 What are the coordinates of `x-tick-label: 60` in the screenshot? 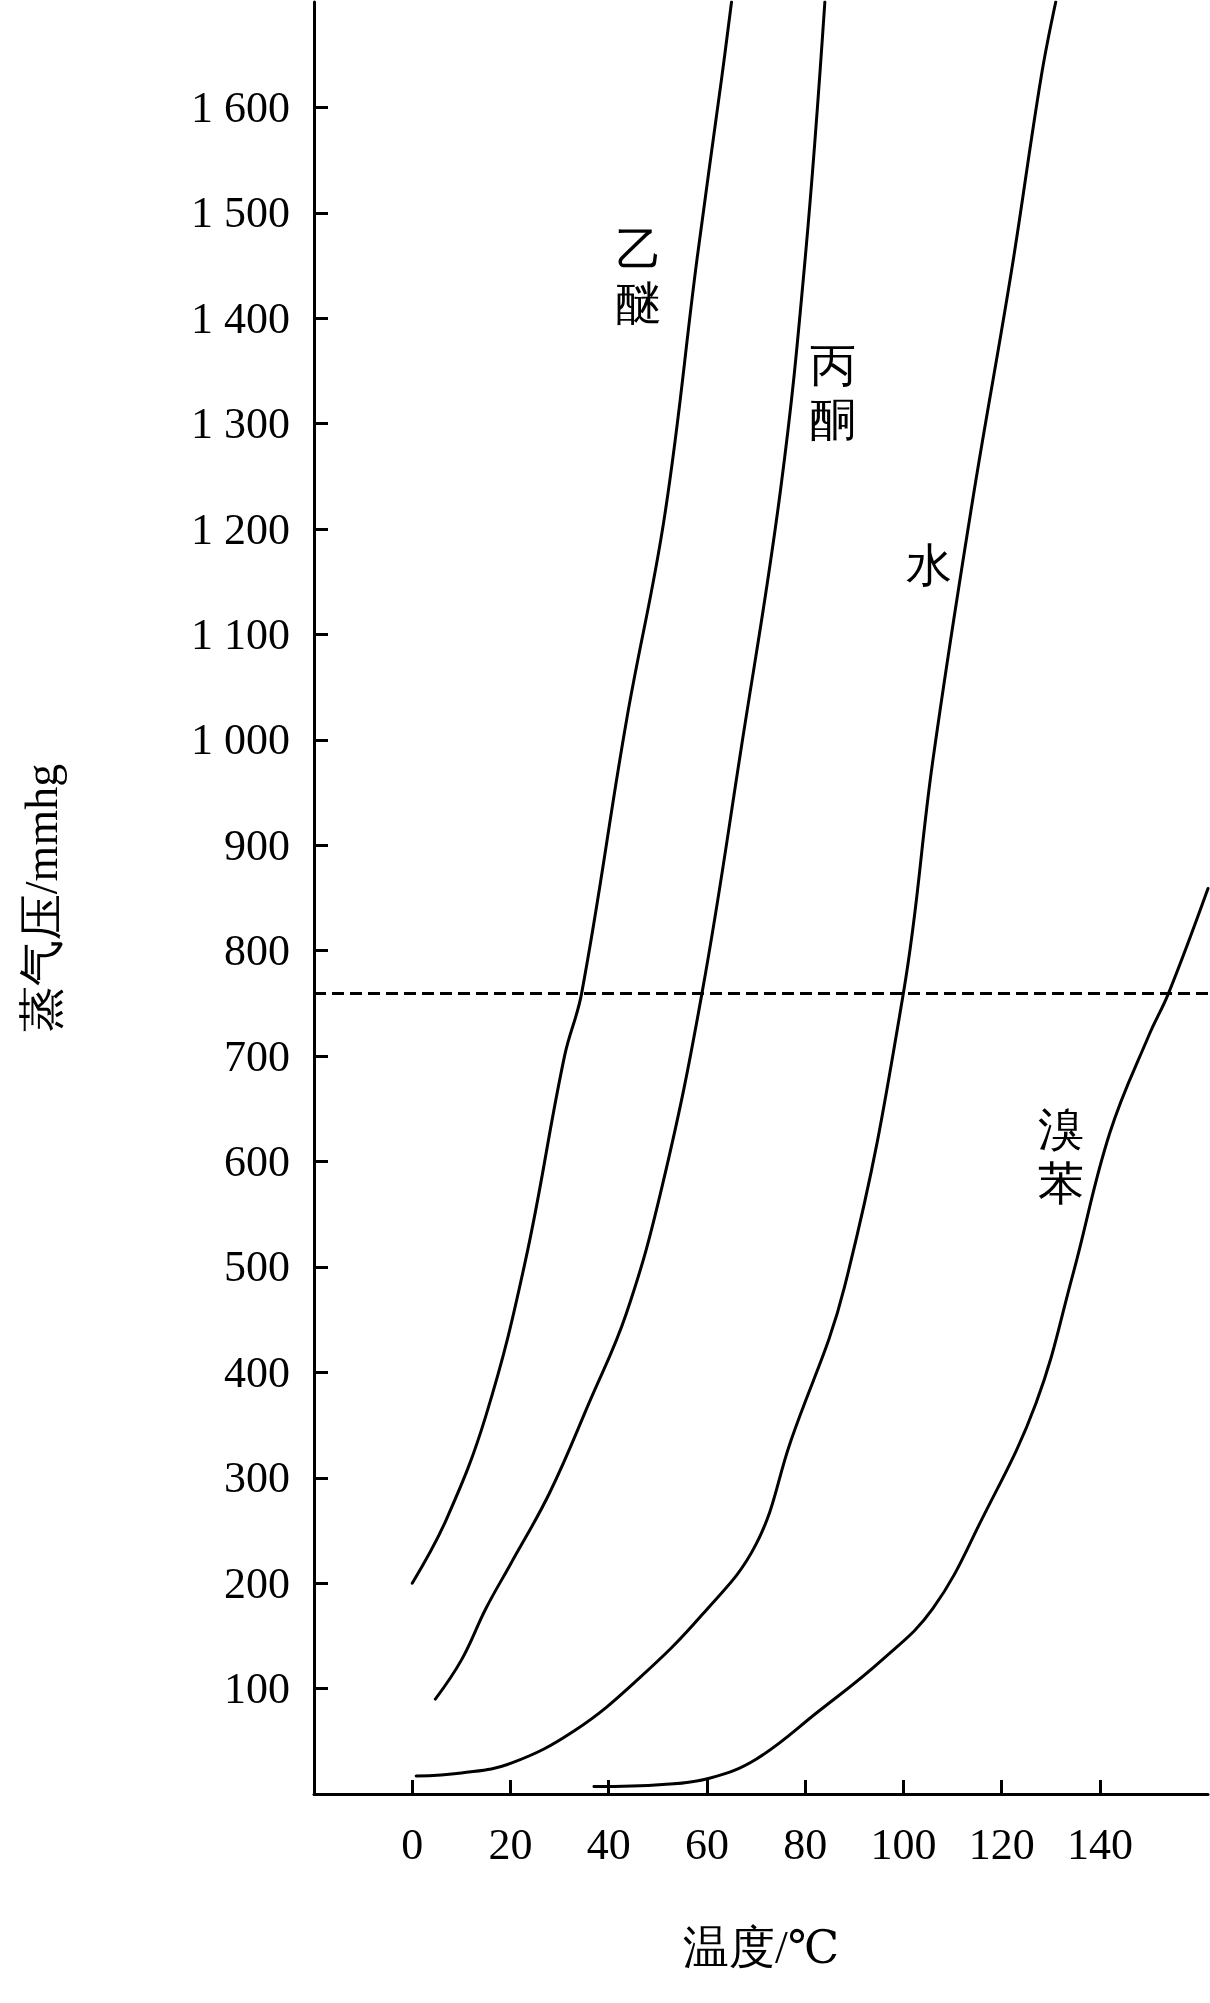 It's located at (706, 1844).